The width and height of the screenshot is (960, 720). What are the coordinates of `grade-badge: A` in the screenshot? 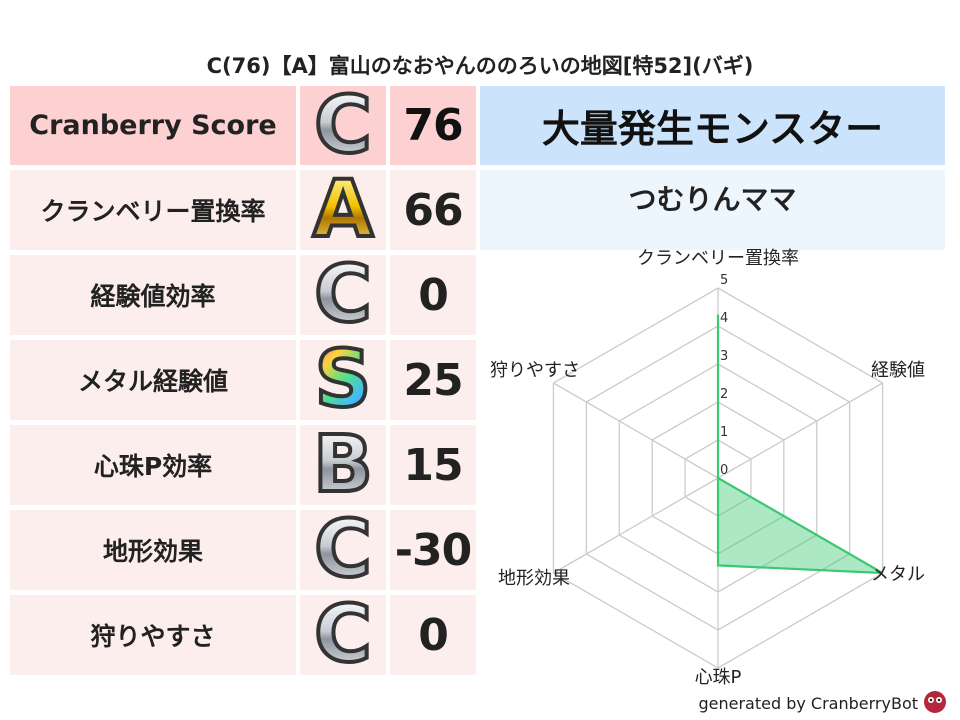 It's located at (343, 210).